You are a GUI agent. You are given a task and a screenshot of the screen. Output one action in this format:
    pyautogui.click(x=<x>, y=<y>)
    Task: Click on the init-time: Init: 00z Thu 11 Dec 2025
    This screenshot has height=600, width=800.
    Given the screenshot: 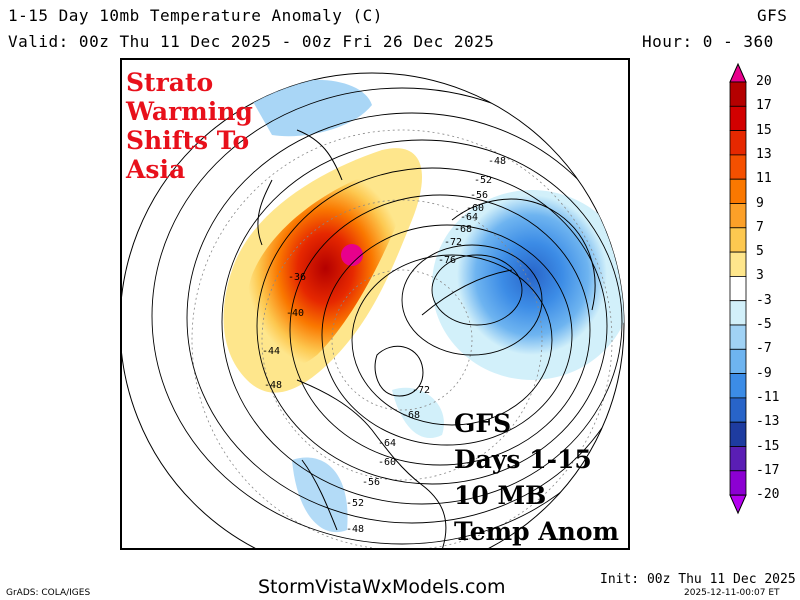 What is the action you would take?
    pyautogui.click(x=698, y=579)
    